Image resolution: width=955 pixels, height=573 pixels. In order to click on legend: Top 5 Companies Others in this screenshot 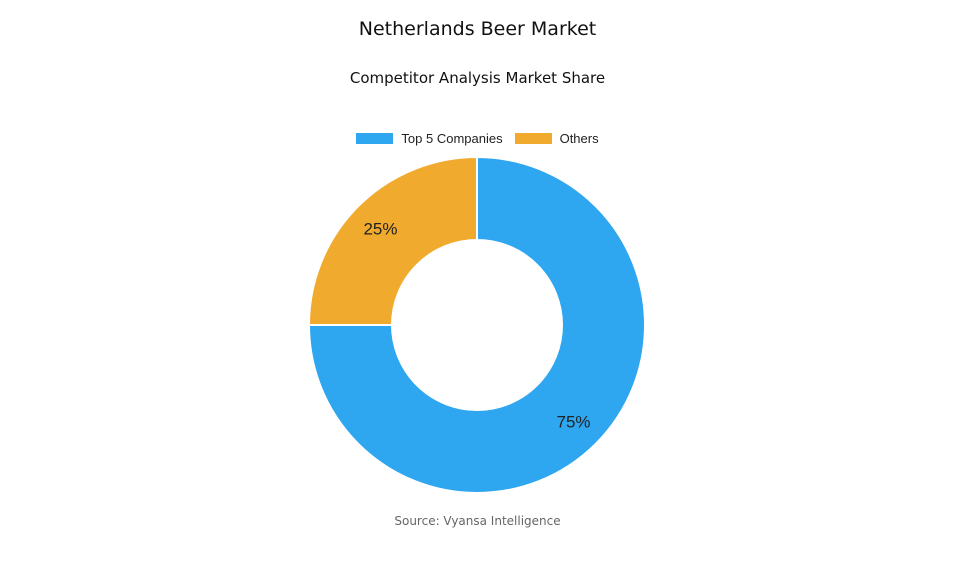, I will do `click(477, 138)`.